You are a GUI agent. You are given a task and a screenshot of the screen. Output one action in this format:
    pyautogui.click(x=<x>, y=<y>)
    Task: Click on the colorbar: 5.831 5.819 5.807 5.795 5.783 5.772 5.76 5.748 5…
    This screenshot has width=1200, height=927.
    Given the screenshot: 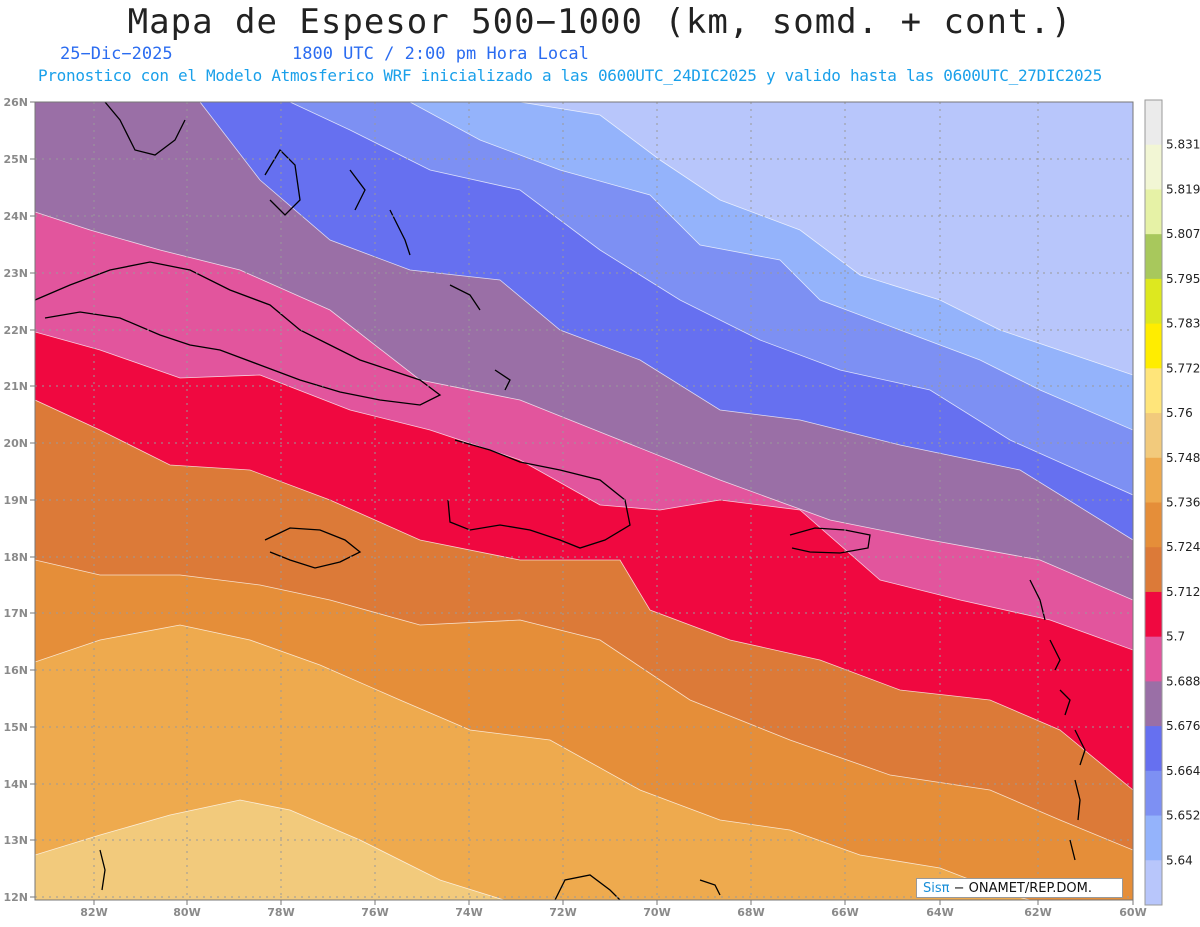 What is the action you would take?
    pyautogui.click(x=1172, y=502)
    